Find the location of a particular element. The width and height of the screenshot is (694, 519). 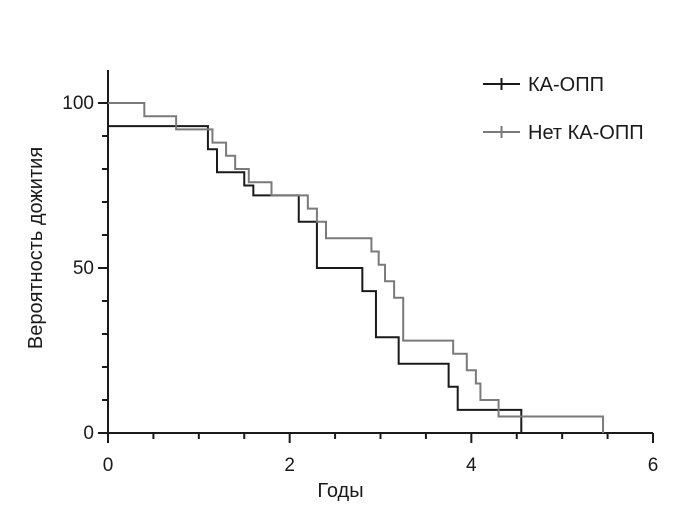

x-tick-label: 4 is located at coordinates (471, 465).